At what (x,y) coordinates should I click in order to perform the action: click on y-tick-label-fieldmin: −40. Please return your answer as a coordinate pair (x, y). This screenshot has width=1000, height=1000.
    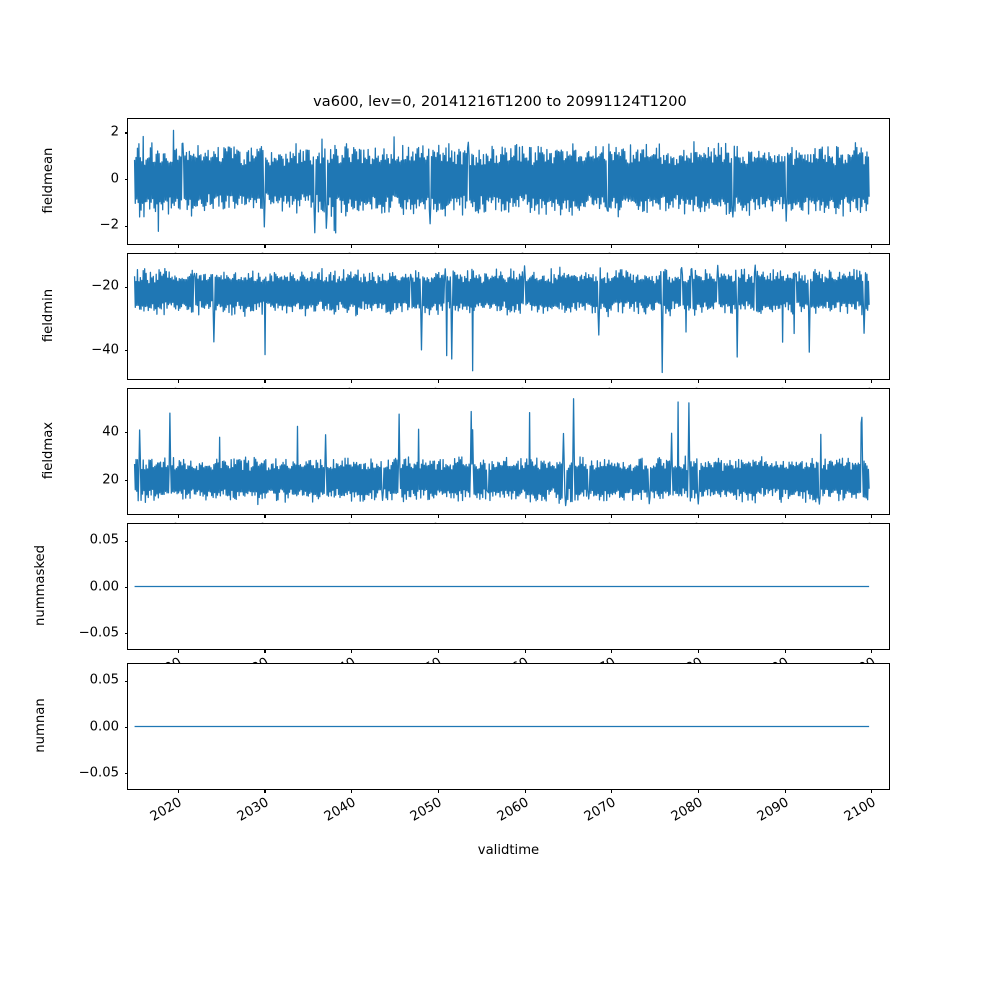
    Looking at the image, I should click on (105, 350).